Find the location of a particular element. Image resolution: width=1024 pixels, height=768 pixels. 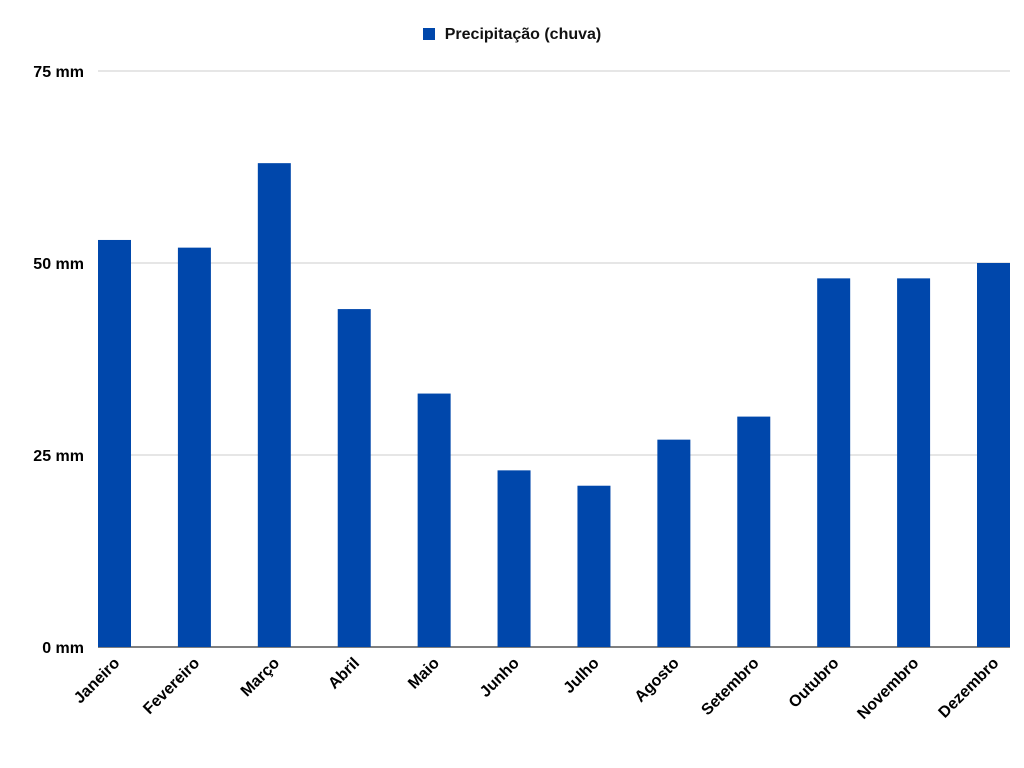

x-tick-label: Fevereiro is located at coordinates (171, 686).